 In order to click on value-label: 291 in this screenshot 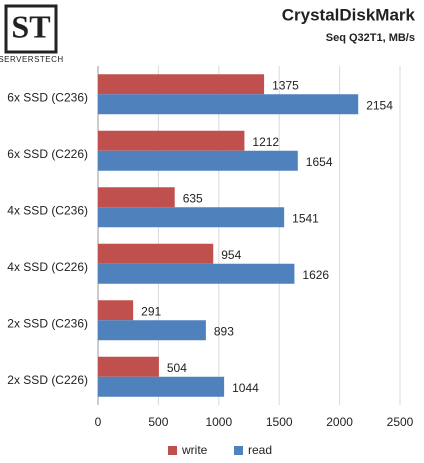, I will do `click(151, 311)`.